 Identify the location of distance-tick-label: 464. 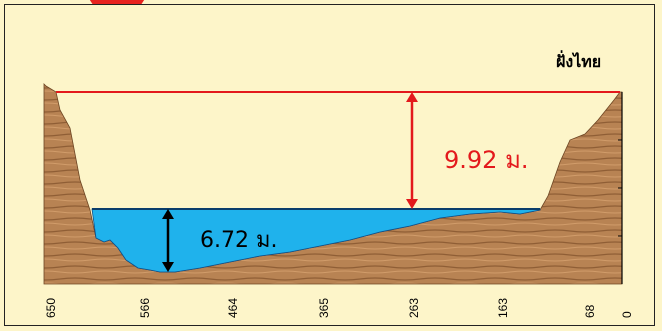
(233, 308).